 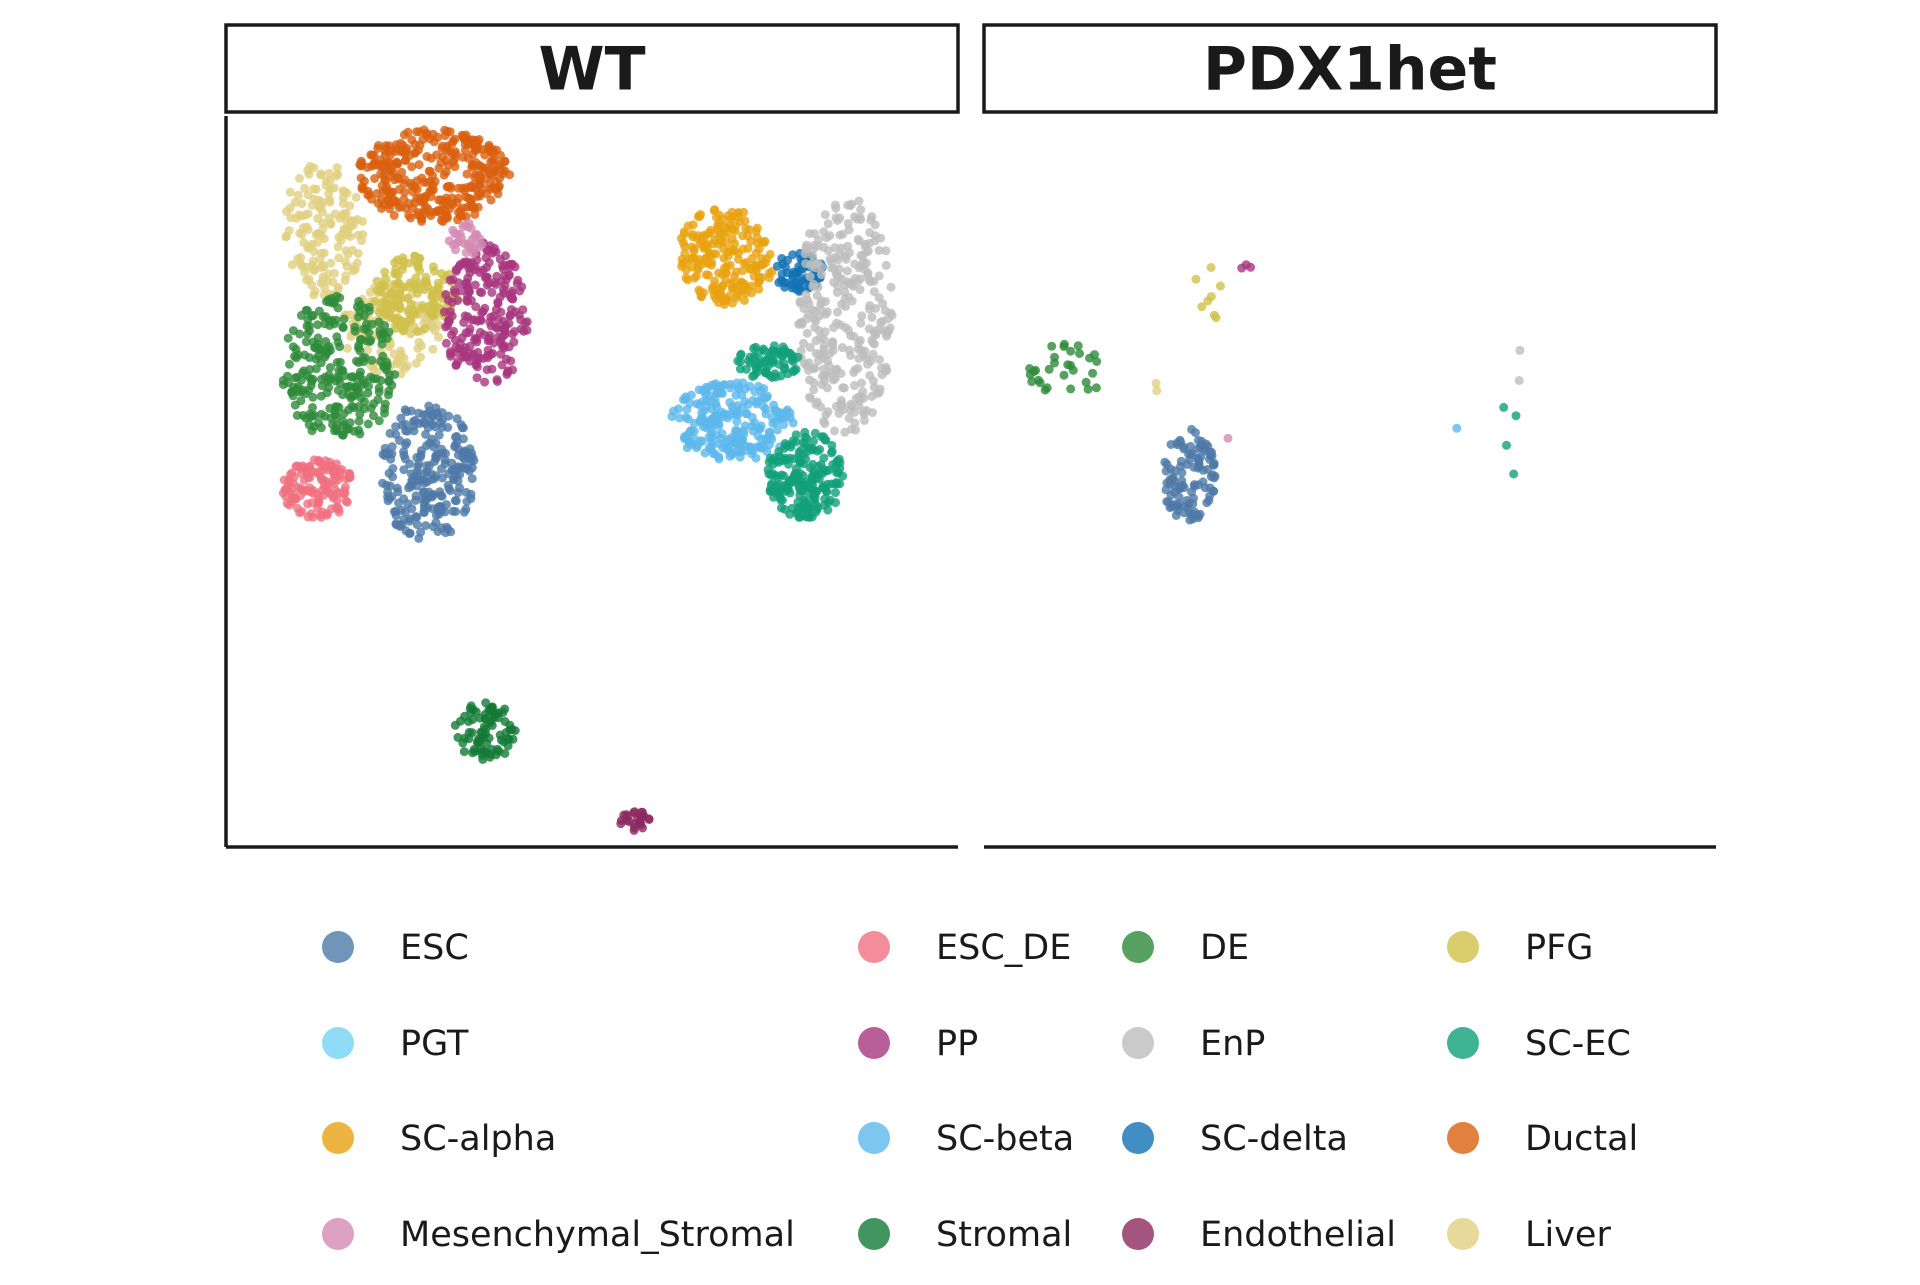 I want to click on facet-title: WT, so click(x=591, y=70).